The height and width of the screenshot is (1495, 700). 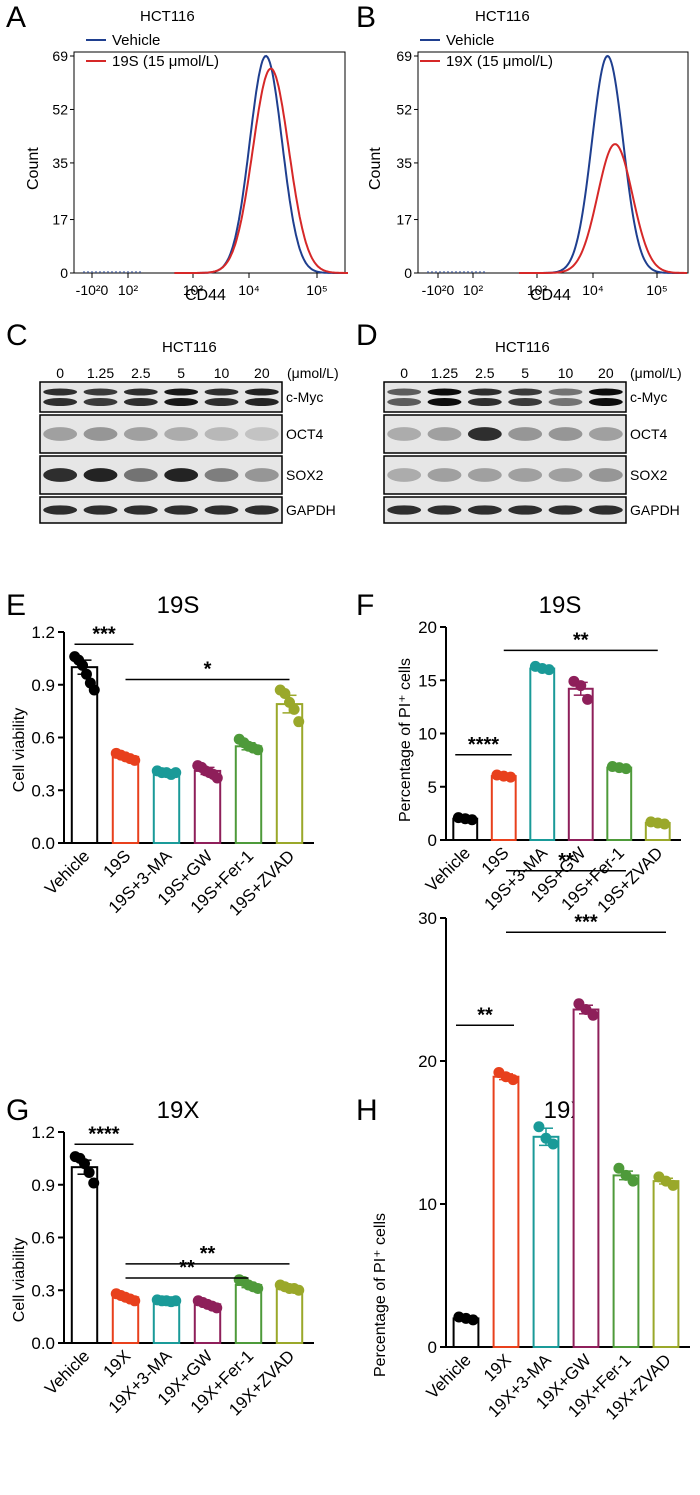 What do you see at coordinates (505, 397) in the screenshot?
I see `blot-strip-c-myc` at bounding box center [505, 397].